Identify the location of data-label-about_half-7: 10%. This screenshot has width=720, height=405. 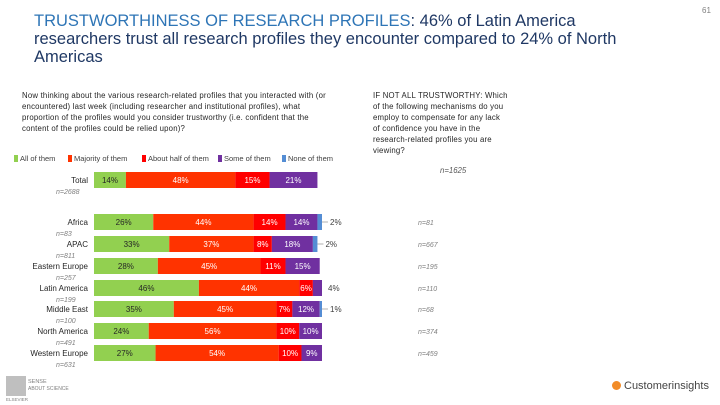
(290, 353).